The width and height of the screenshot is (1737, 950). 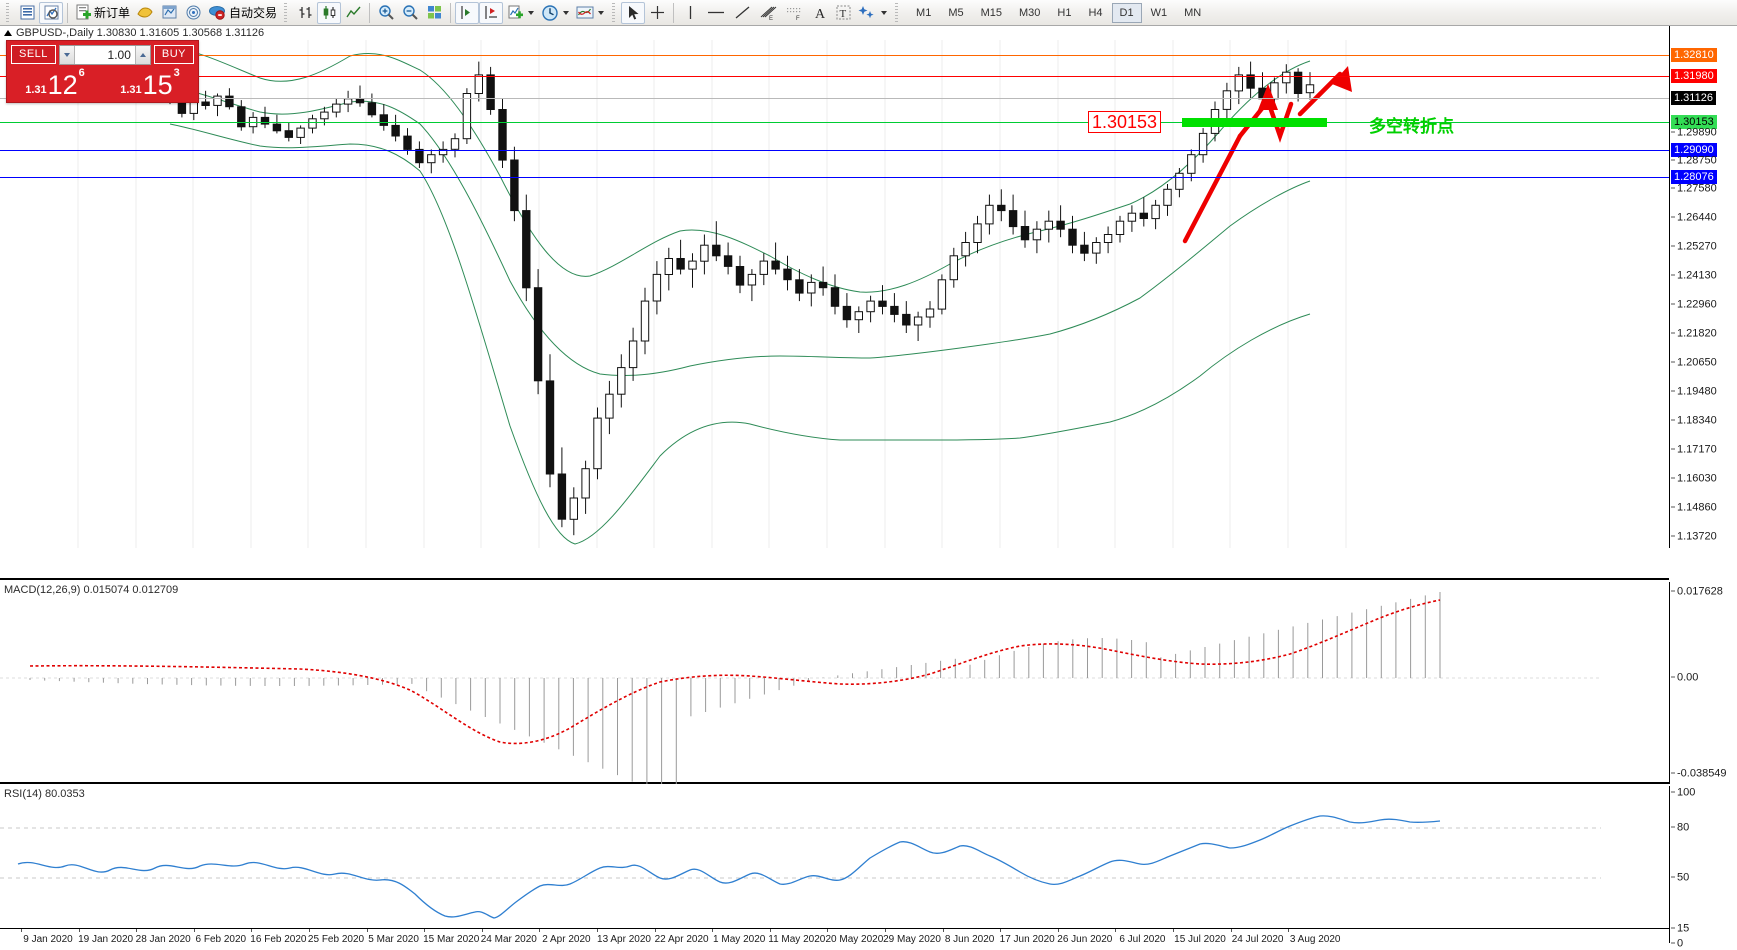 What do you see at coordinates (1694, 508) in the screenshot?
I see `price-tick: 1.14860` at bounding box center [1694, 508].